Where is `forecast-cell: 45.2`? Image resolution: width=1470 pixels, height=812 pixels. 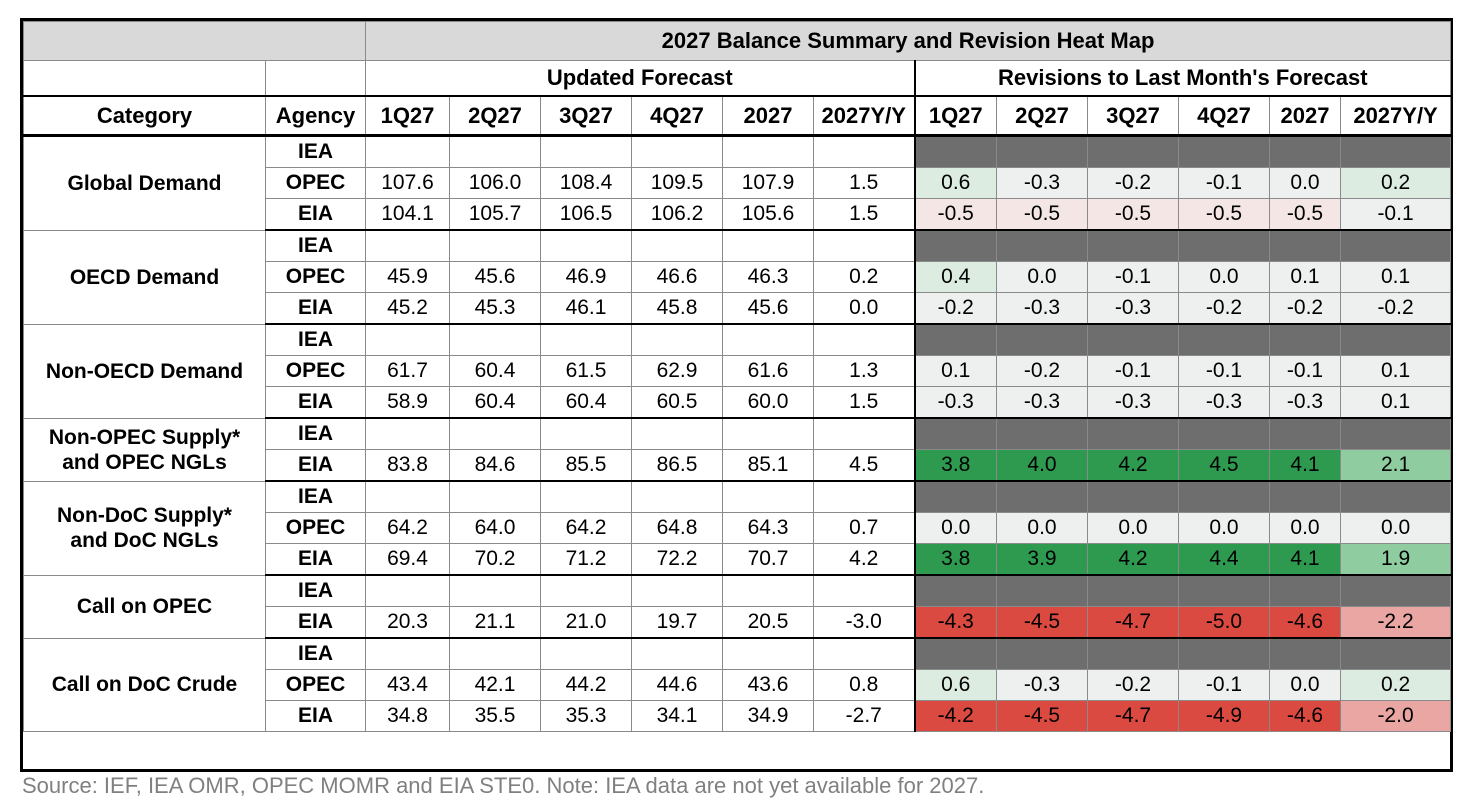
forecast-cell: 45.2 is located at coordinates (407, 308).